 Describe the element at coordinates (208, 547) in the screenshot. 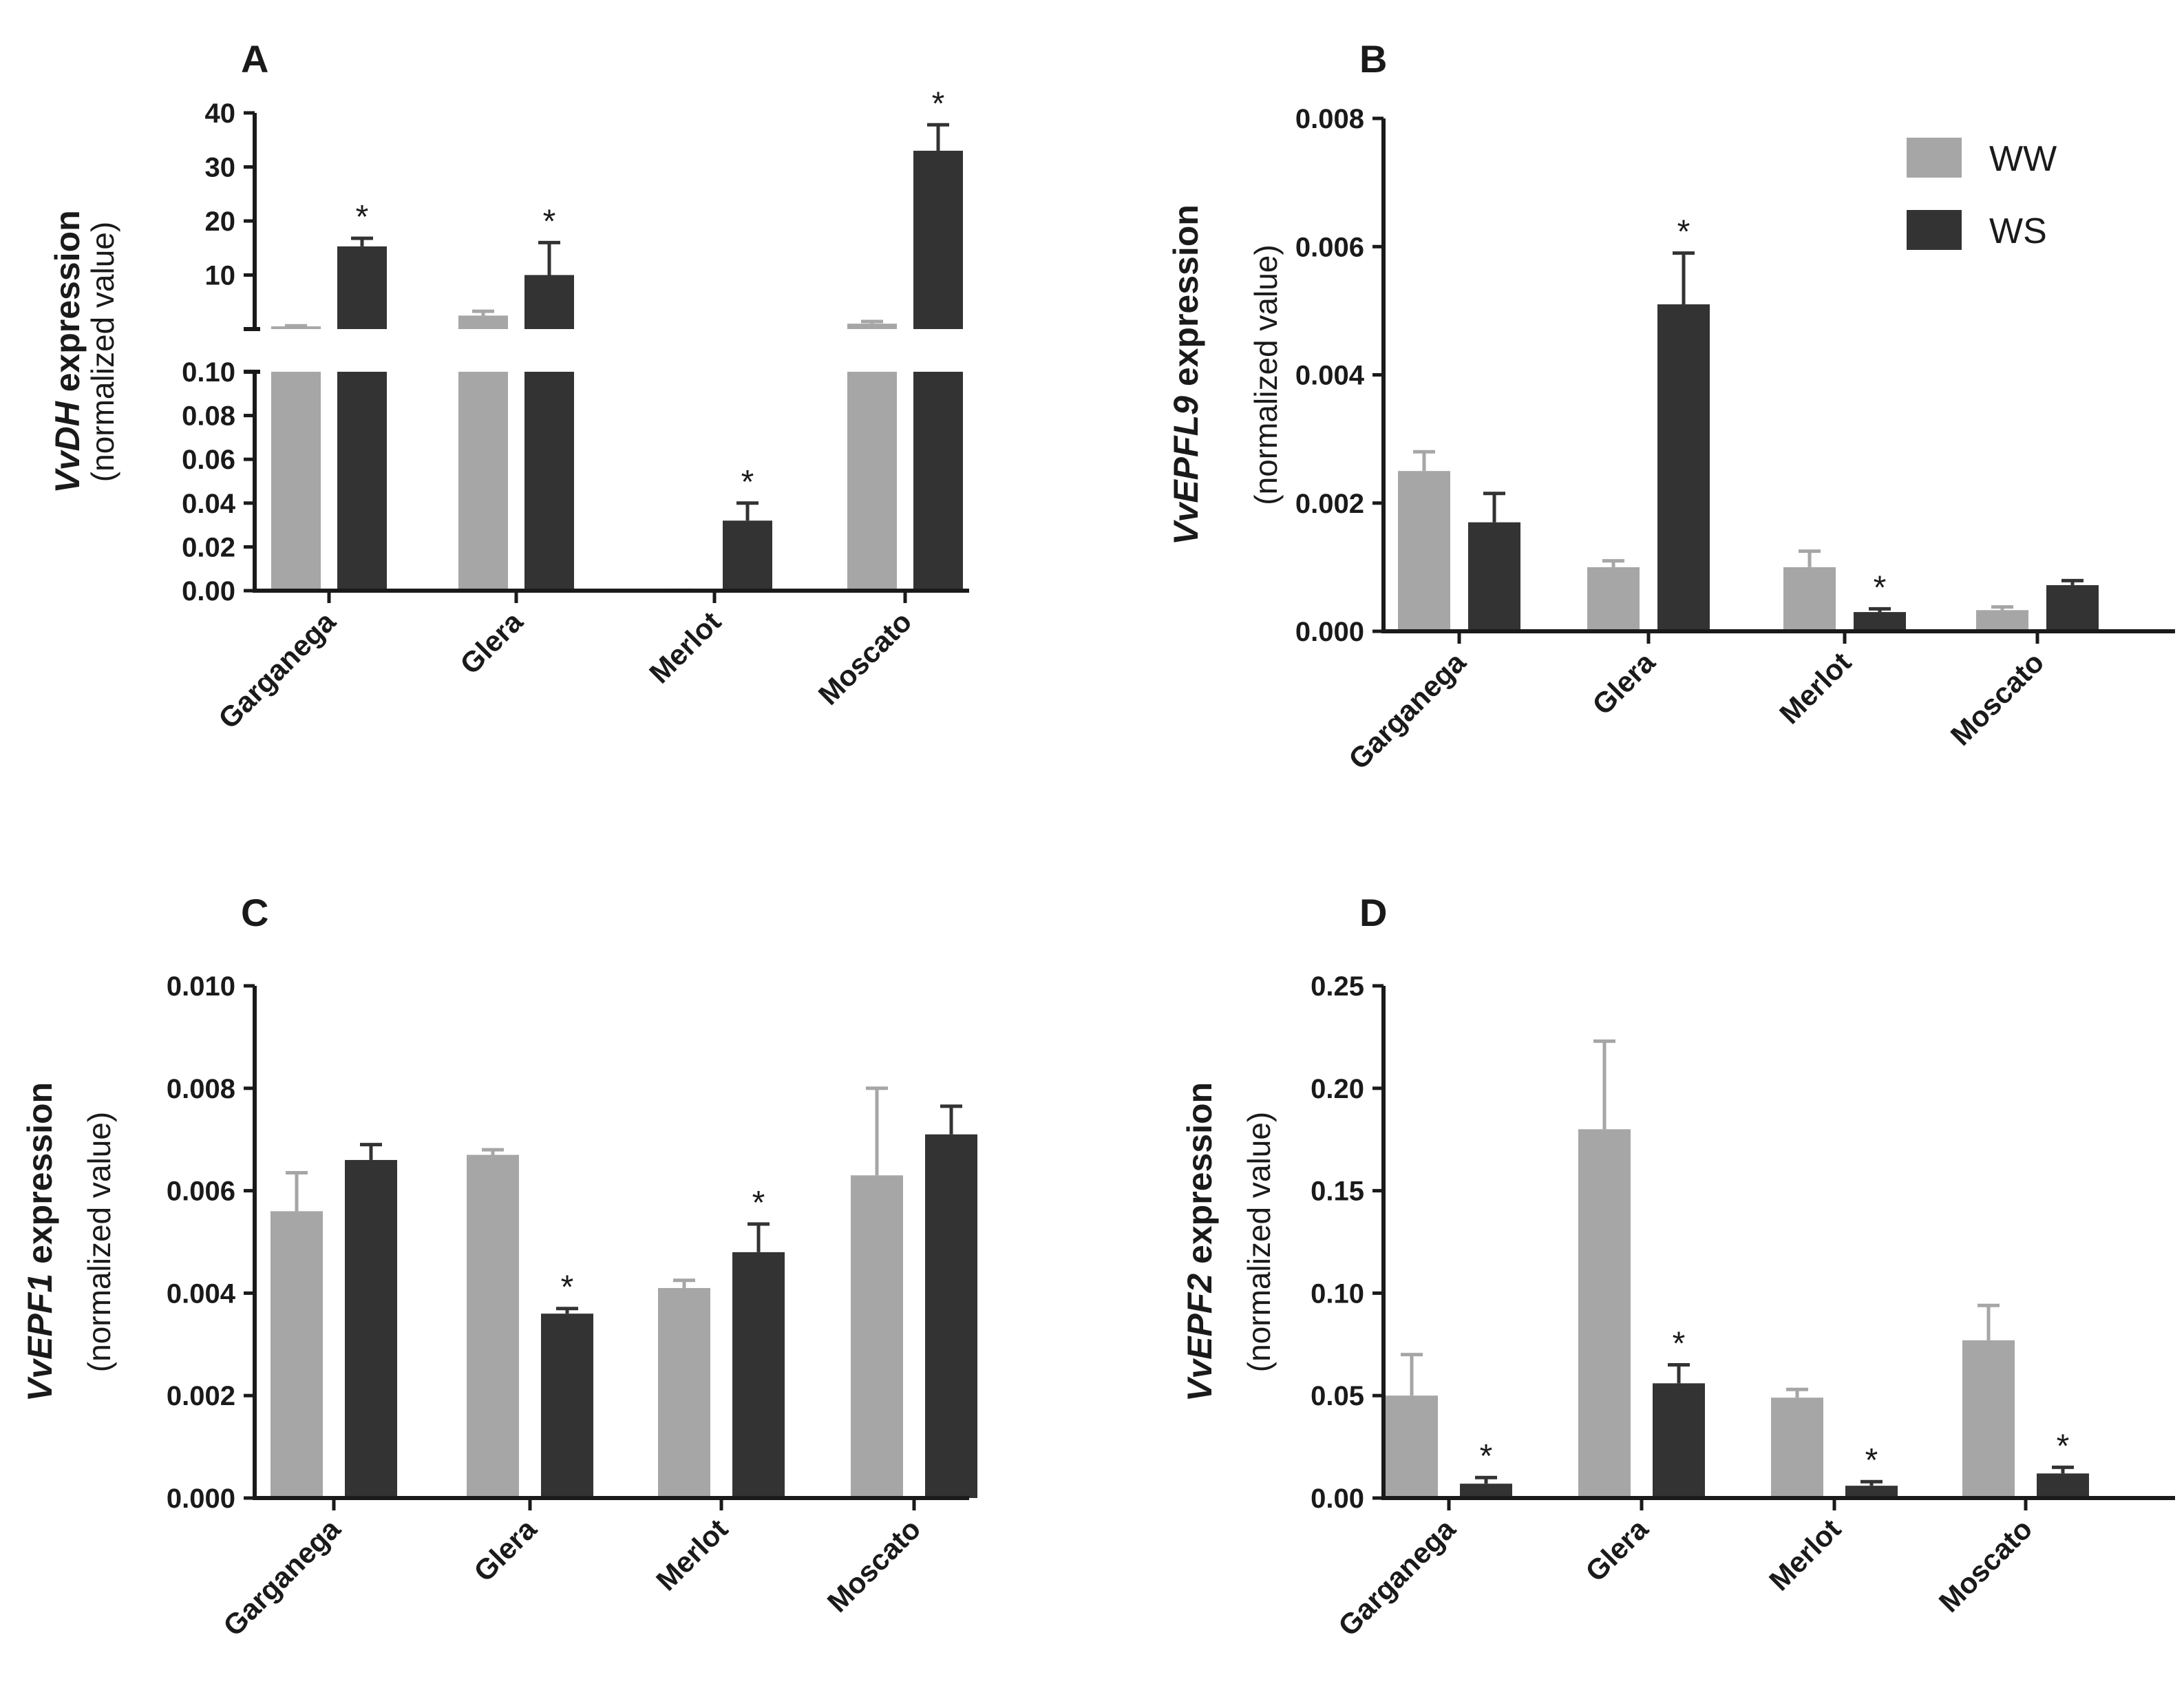

I see `y-tick-label: 0.02` at that location.